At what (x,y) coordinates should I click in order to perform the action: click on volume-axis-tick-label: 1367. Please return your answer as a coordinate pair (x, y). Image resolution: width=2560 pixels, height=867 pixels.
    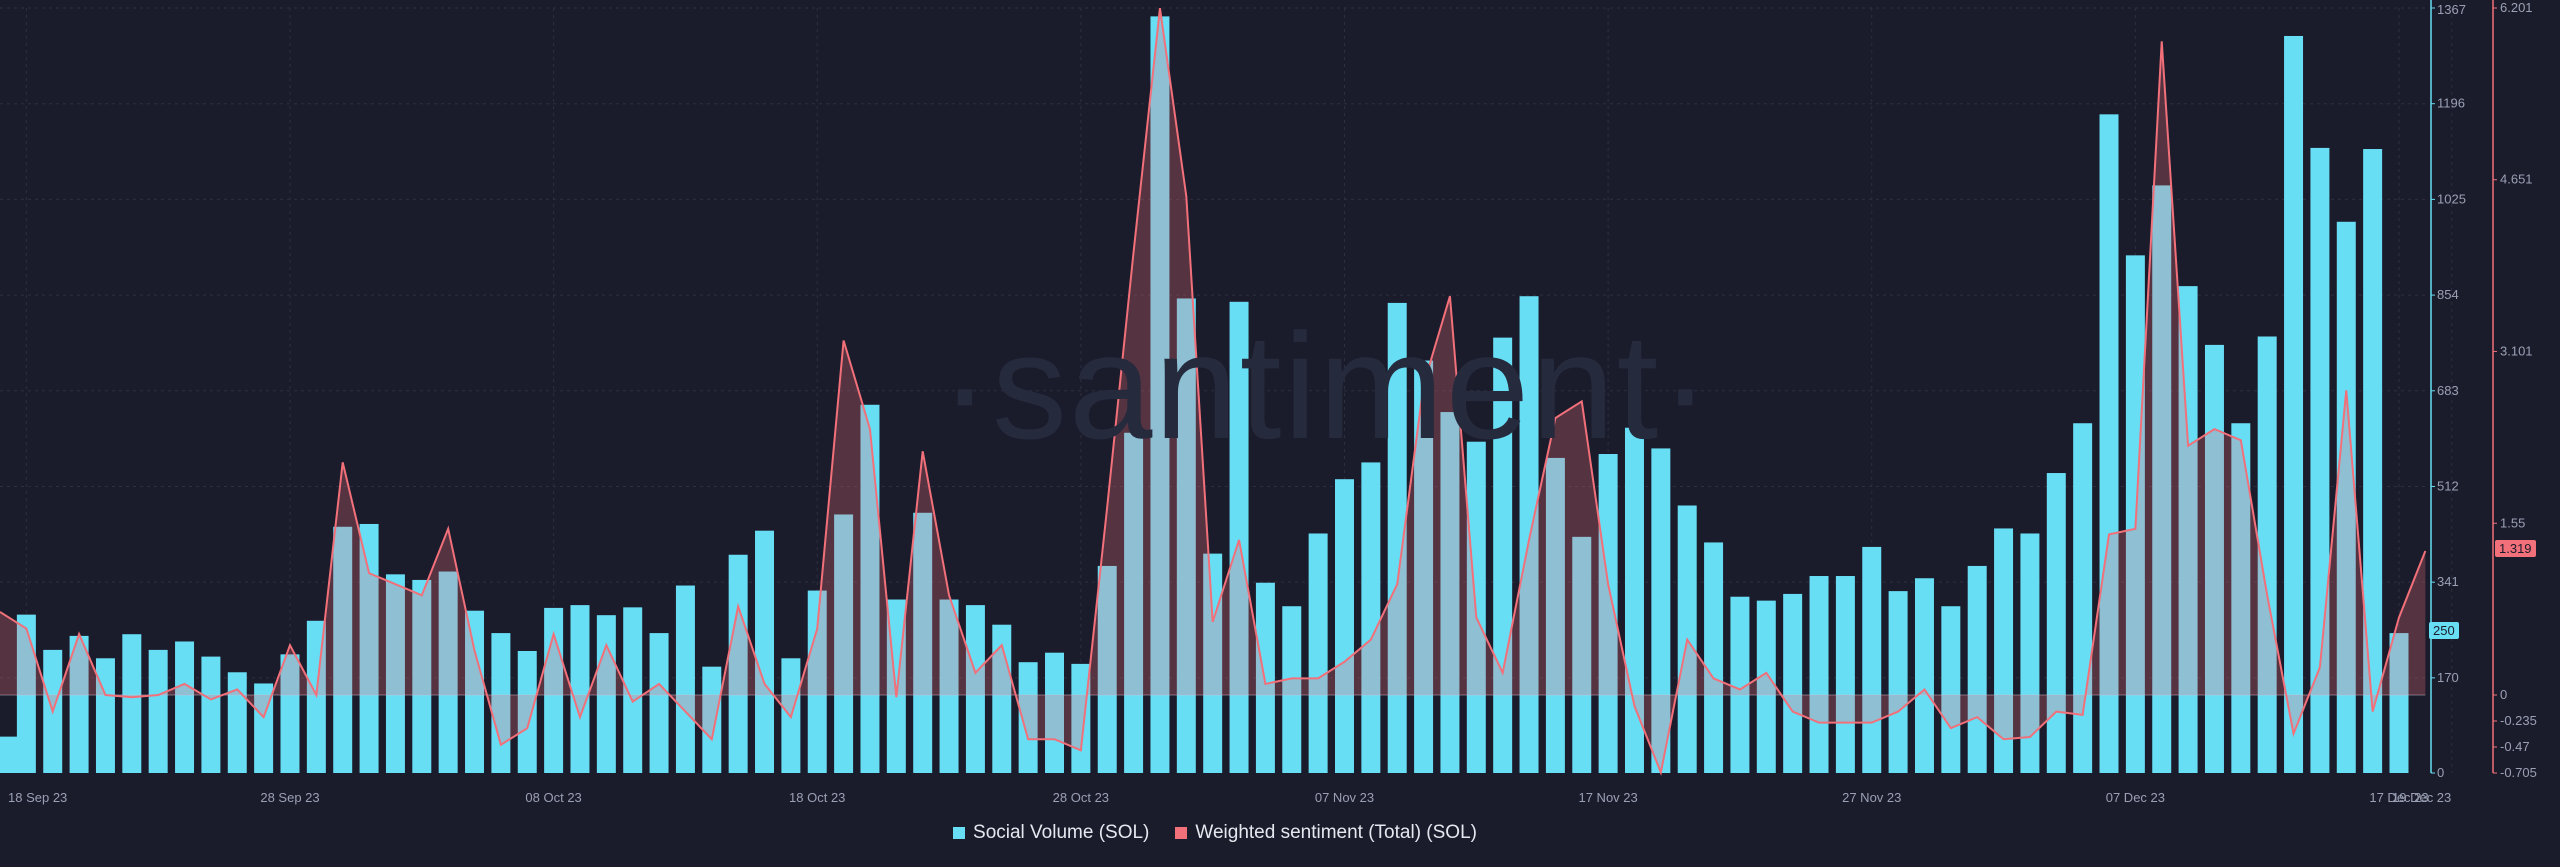
    Looking at the image, I should click on (2451, 9).